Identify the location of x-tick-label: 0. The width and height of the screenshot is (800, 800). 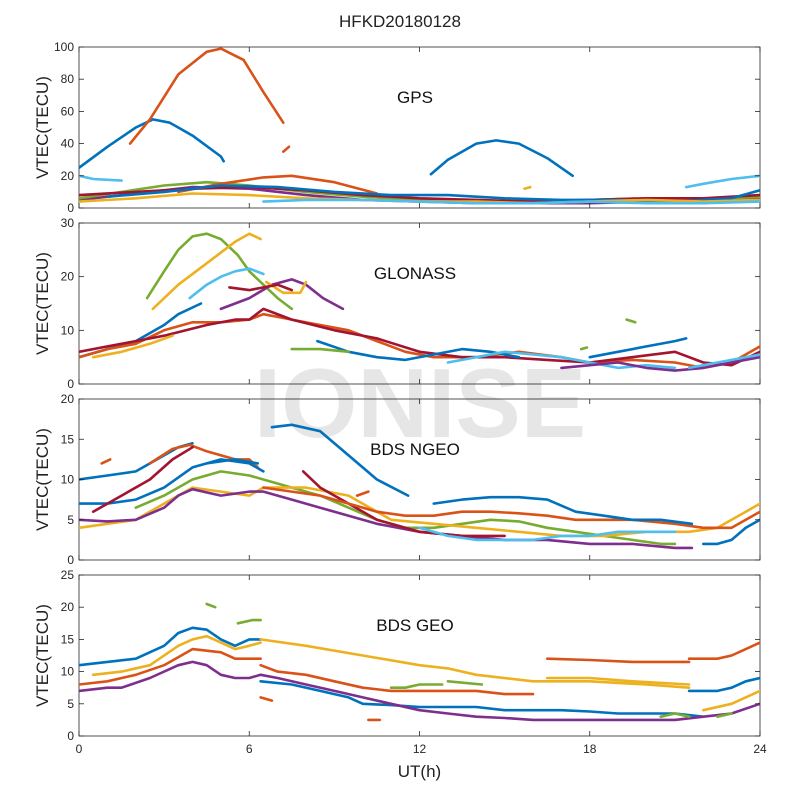
(79, 749).